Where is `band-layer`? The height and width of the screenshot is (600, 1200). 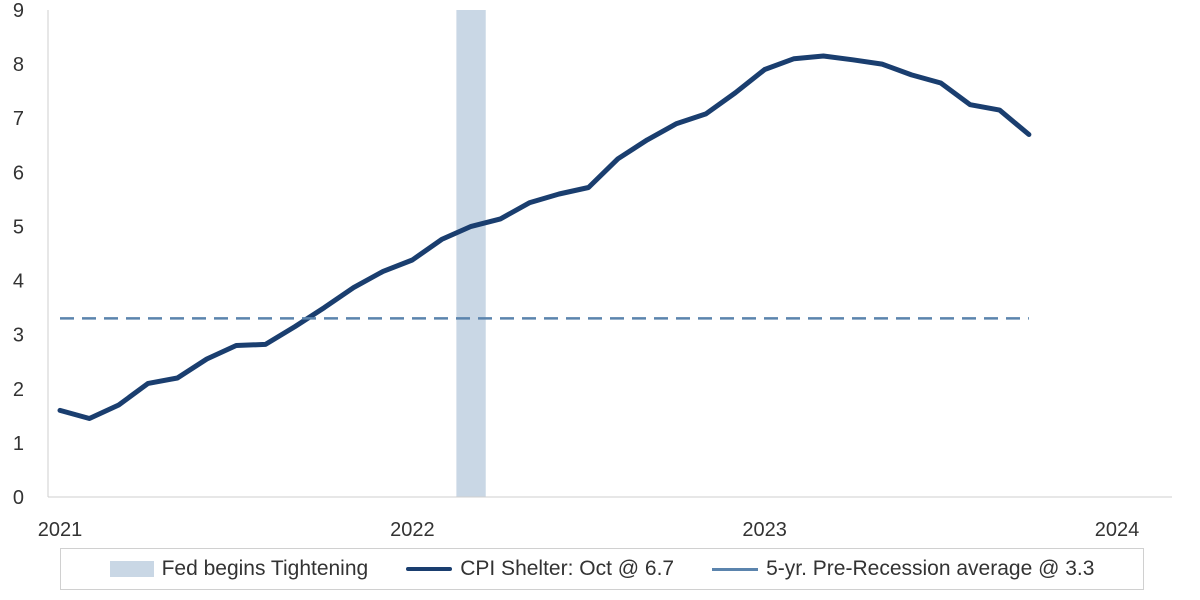 band-layer is located at coordinates (471, 253).